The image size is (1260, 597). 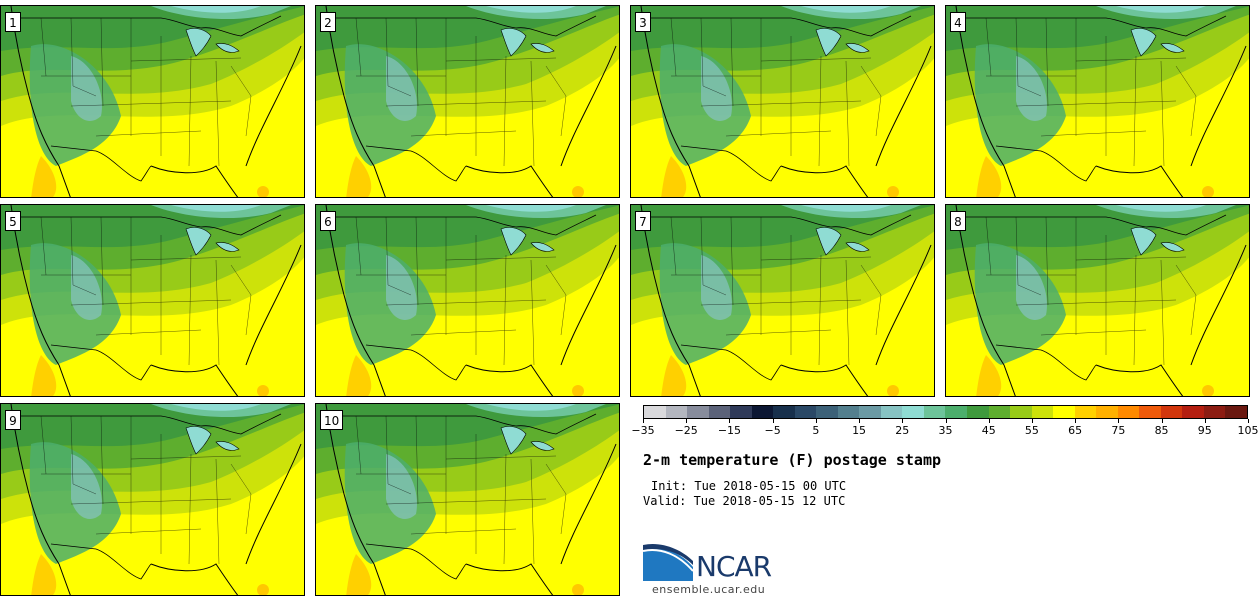 I want to click on temperature-colorbar, so click(x=945, y=412).